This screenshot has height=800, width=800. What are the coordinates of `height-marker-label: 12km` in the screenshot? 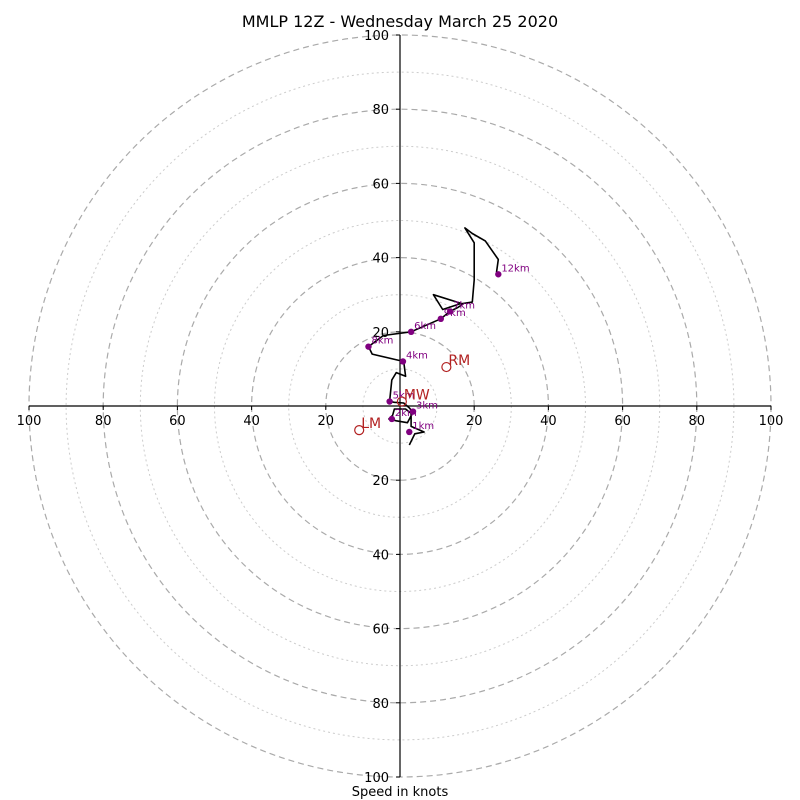 It's located at (515, 268).